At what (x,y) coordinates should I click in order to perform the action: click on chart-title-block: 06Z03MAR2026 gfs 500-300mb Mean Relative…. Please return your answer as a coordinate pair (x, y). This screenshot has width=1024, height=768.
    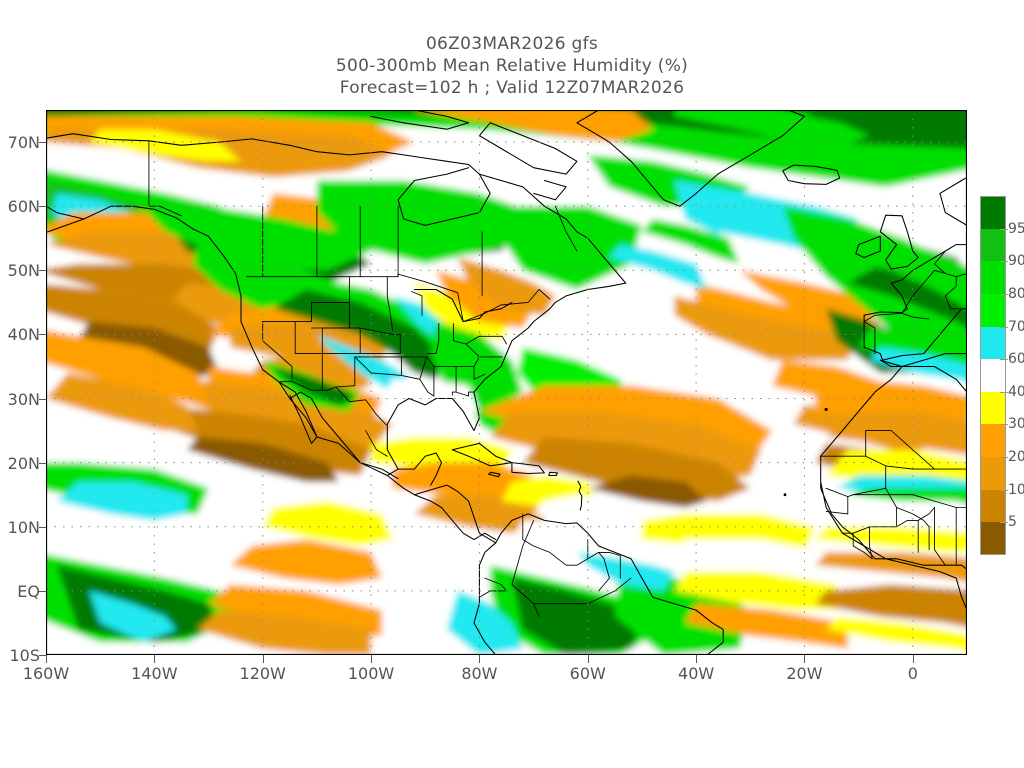
    Looking at the image, I should click on (512, 66).